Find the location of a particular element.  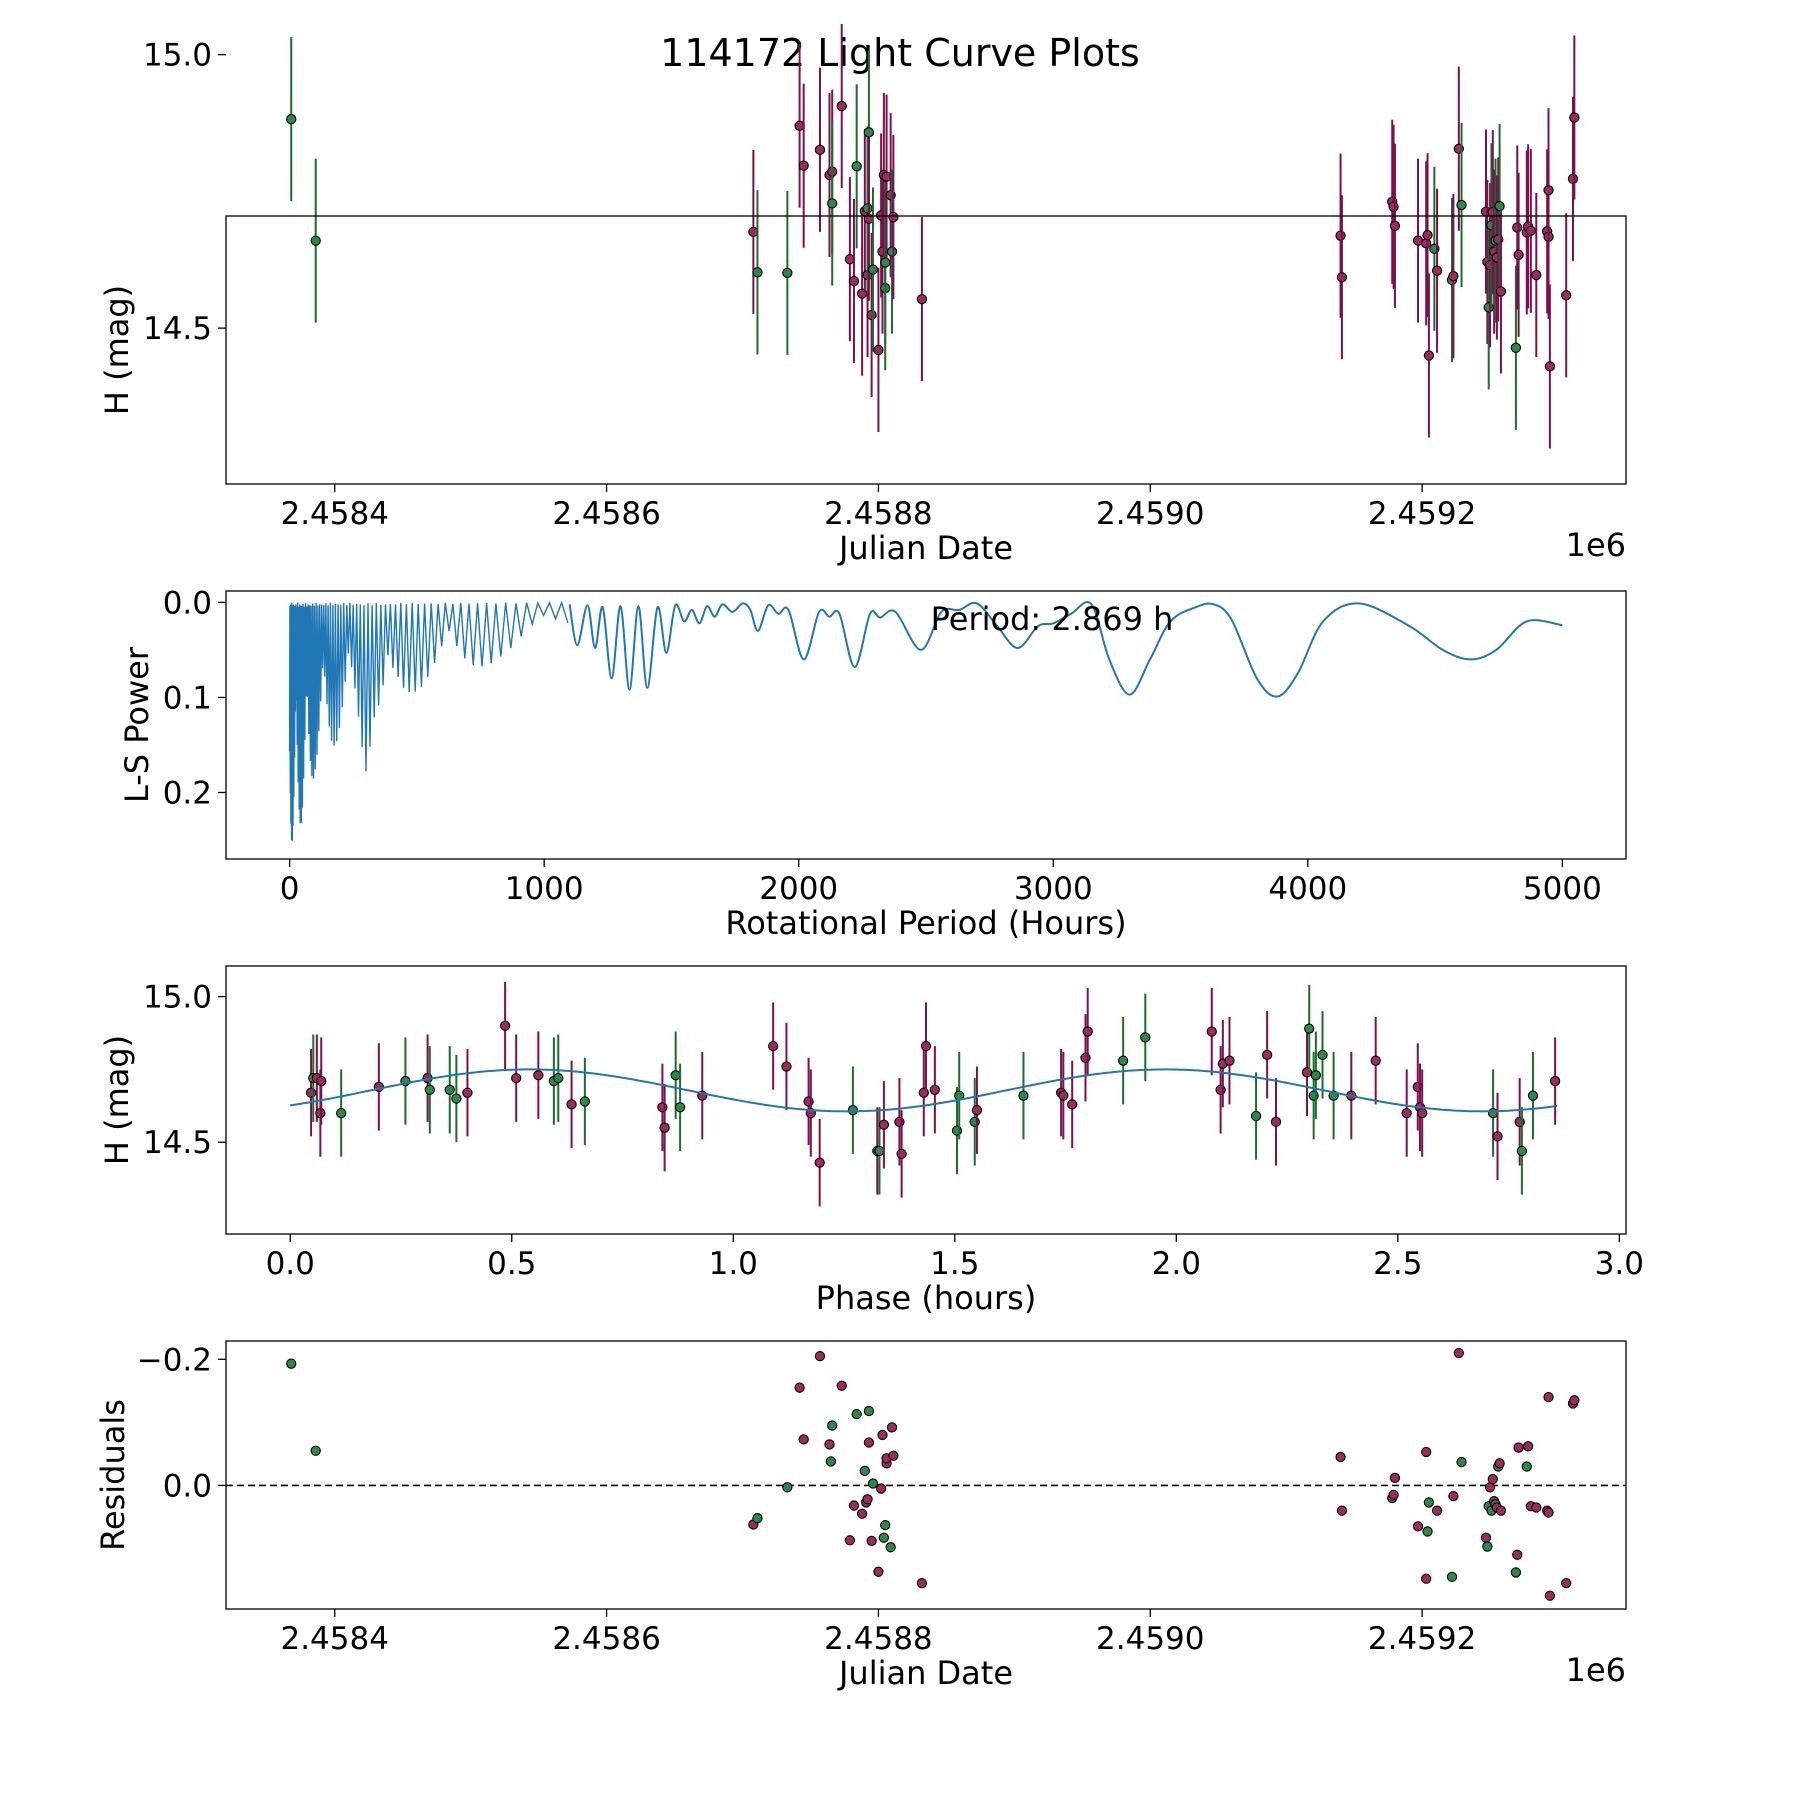

lightcurve-axes-frame is located at coordinates (926, 350).